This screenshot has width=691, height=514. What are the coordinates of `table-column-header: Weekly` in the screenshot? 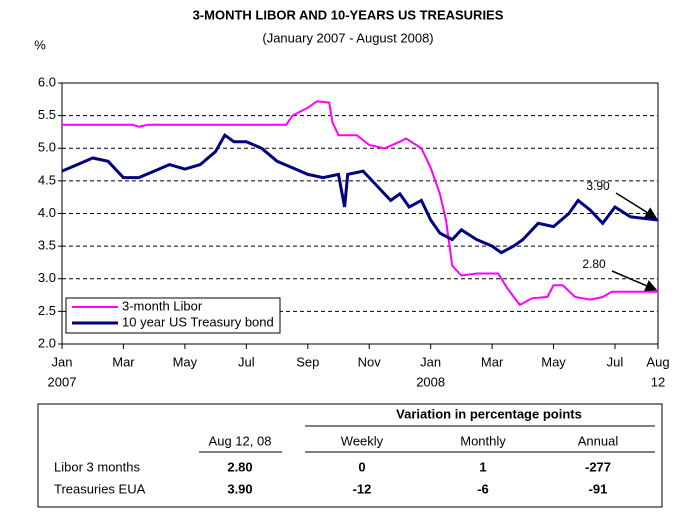 It's located at (362, 440).